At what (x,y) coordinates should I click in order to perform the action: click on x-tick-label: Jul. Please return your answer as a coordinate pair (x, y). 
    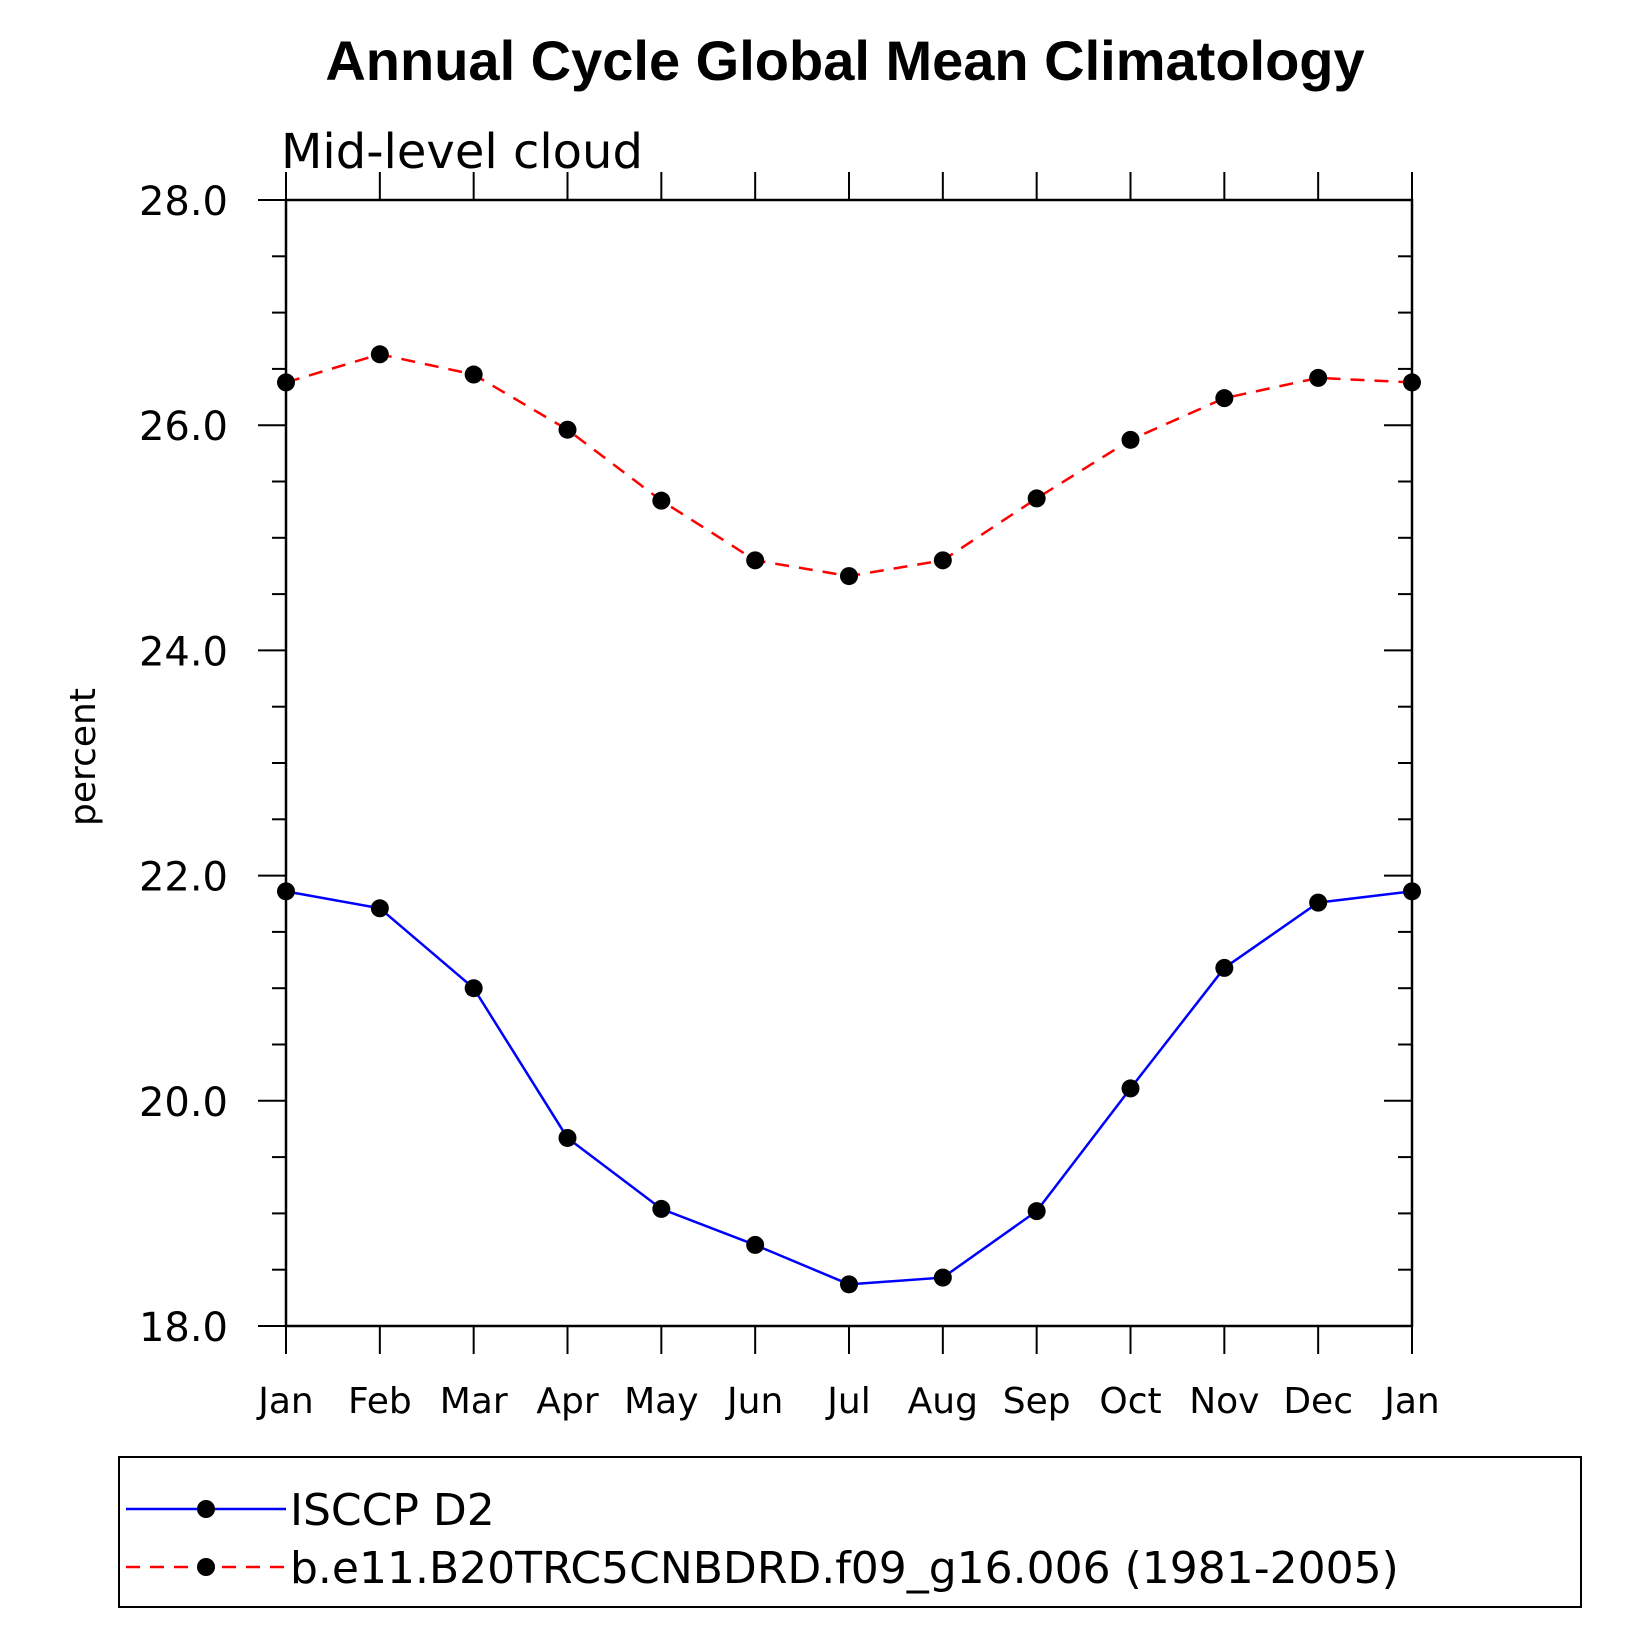
    Looking at the image, I should click on (847, 1401).